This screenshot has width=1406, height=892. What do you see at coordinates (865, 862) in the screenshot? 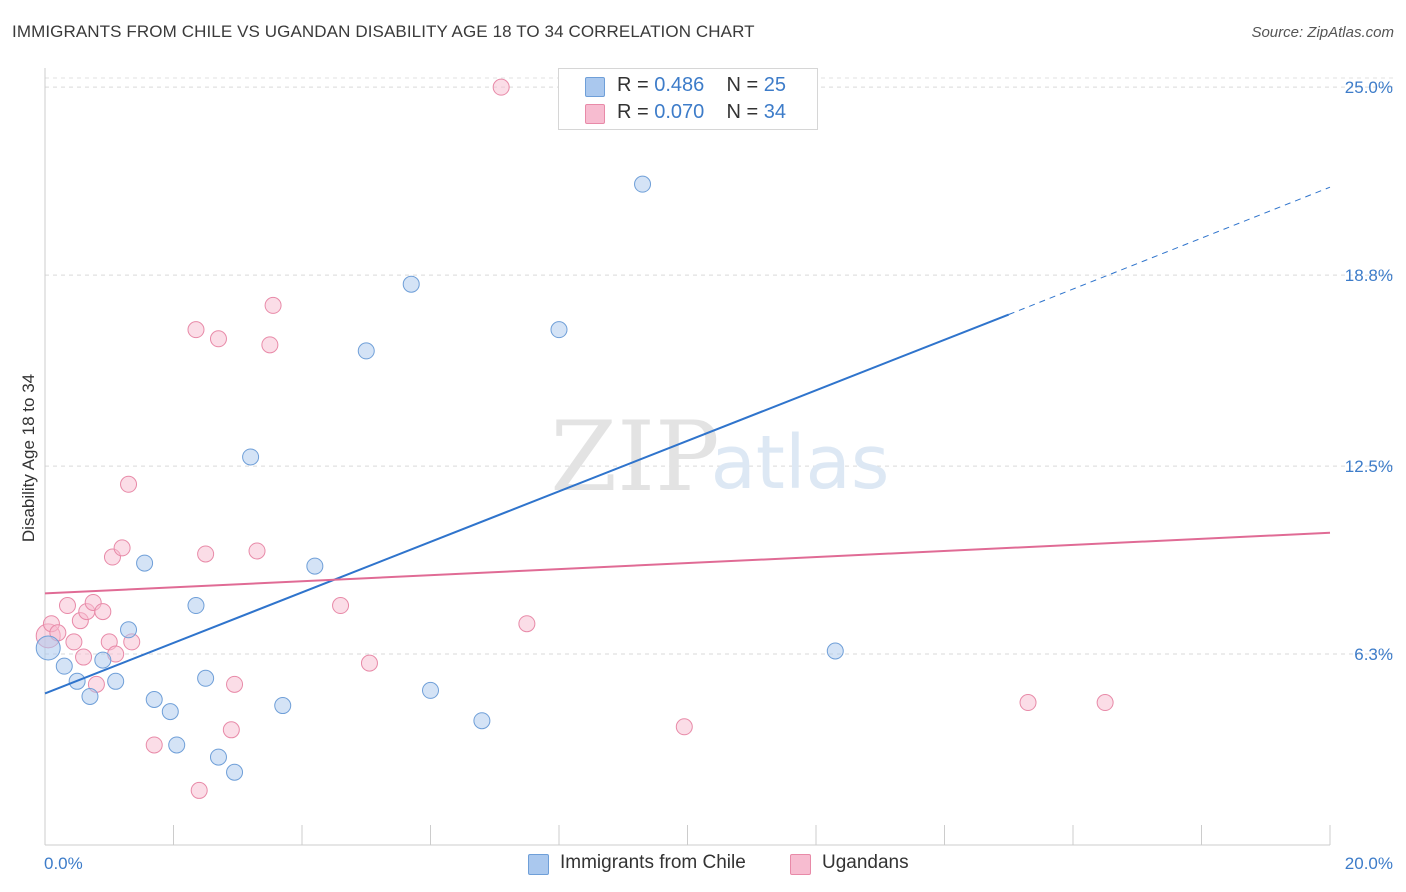
I see `legend-label-ugandans: Ugandans` at bounding box center [865, 862].